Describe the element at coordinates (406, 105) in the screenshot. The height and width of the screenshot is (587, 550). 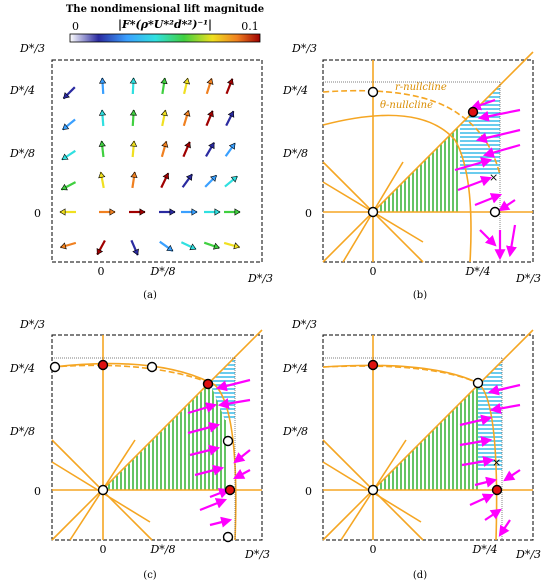
I see `theta-nullcline-label: θ-nullcline` at that location.